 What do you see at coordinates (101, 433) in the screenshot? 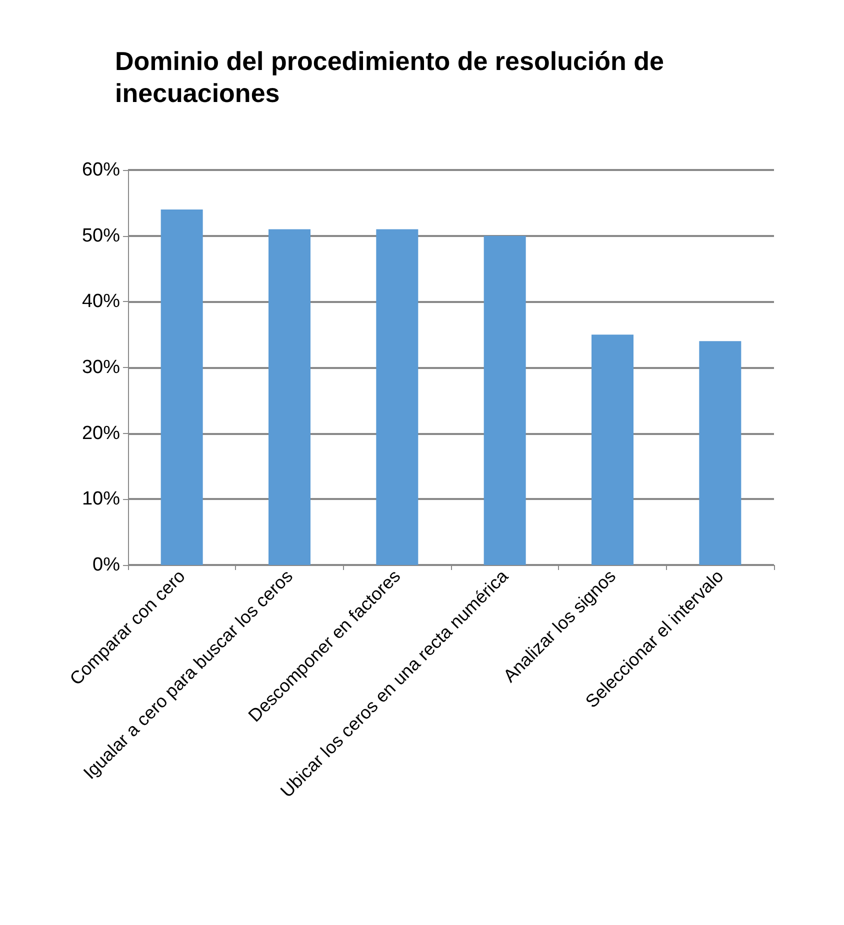
I see `y-tick-label: 20%` at bounding box center [101, 433].